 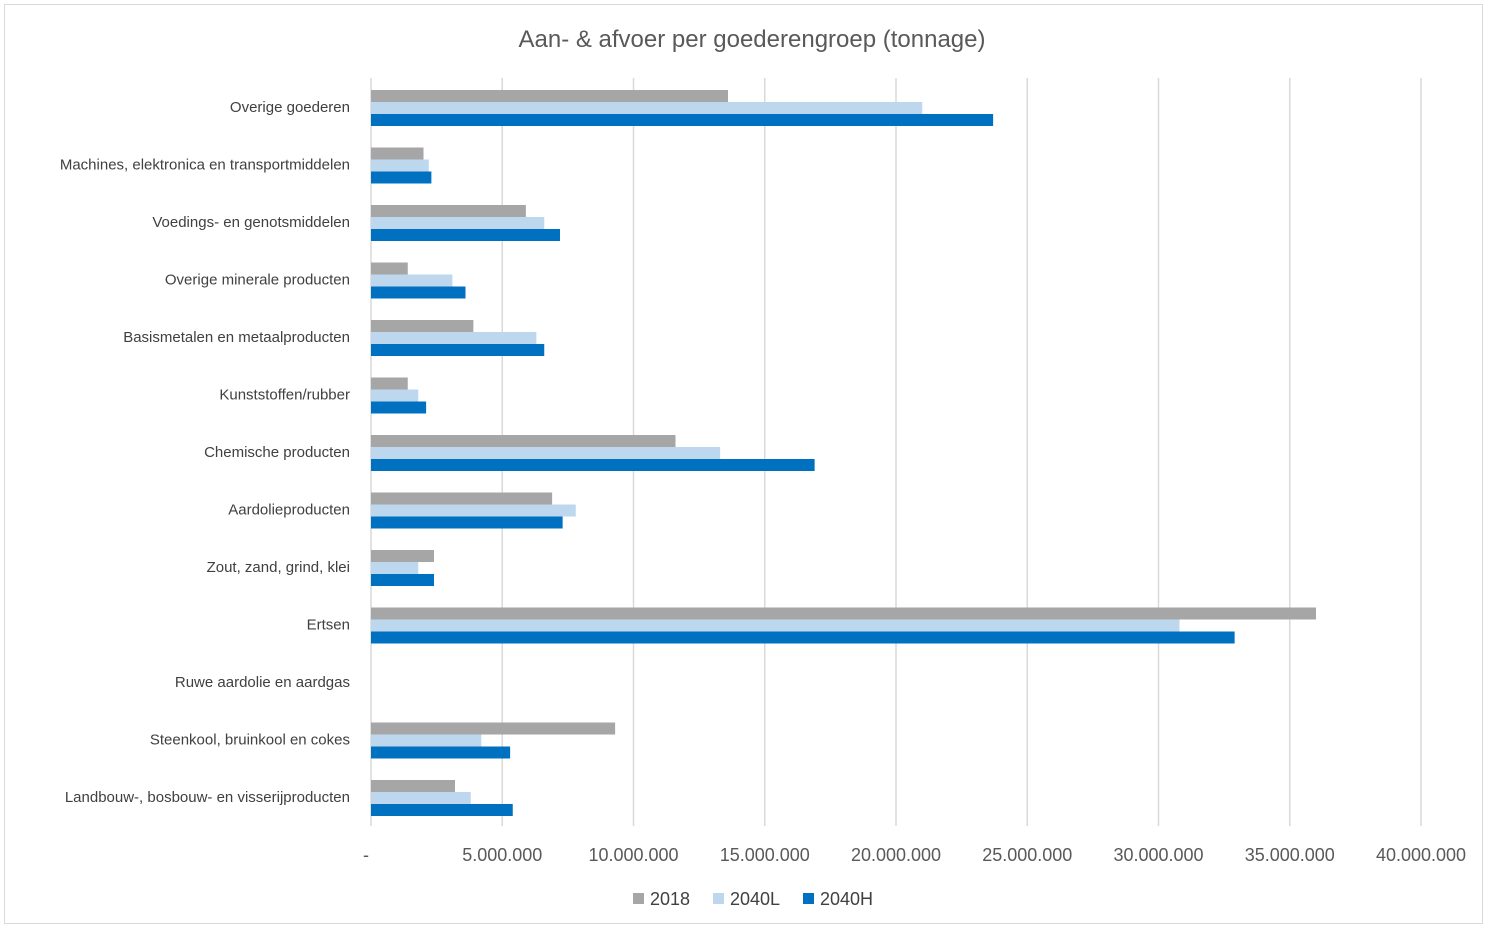 I want to click on legend: 2018 2040L 2040H, so click(x=753, y=899).